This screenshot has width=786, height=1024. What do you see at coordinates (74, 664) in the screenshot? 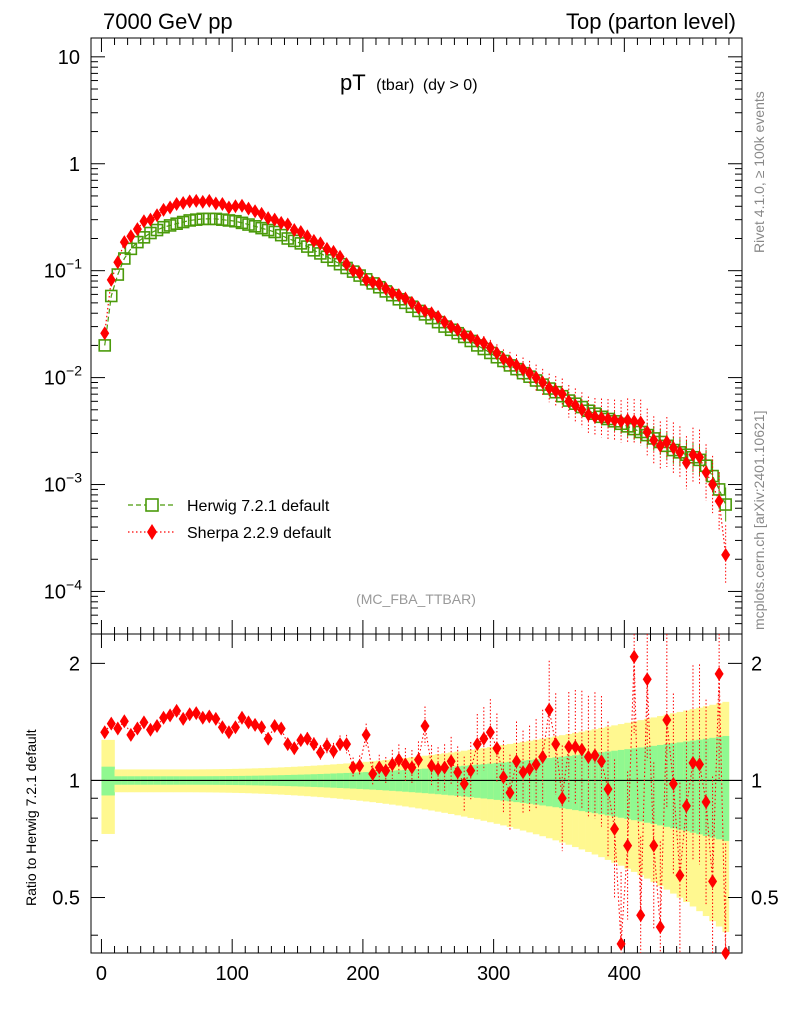
I see `ratio-y-tick-label: 2` at bounding box center [74, 664].